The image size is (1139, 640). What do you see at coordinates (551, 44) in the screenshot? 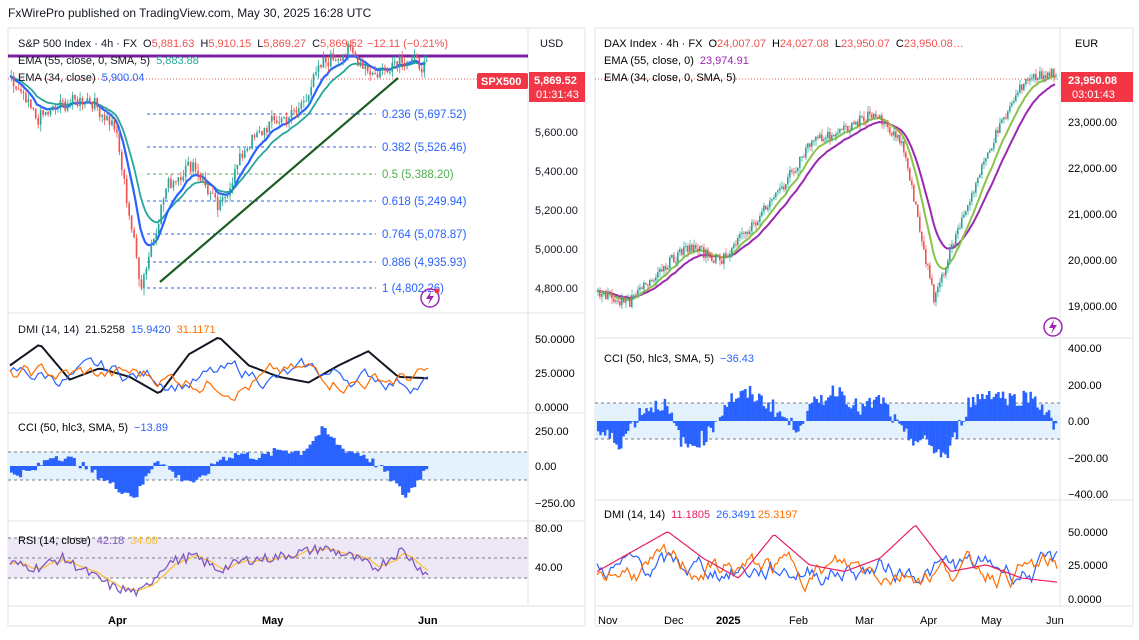
I see `currency-button: USD` at bounding box center [551, 44].